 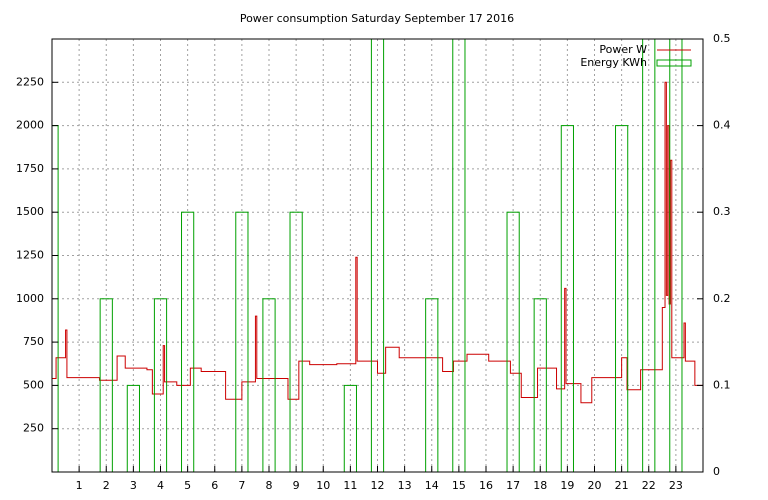 I want to click on y-tick-label: 2000, so click(x=30, y=125).